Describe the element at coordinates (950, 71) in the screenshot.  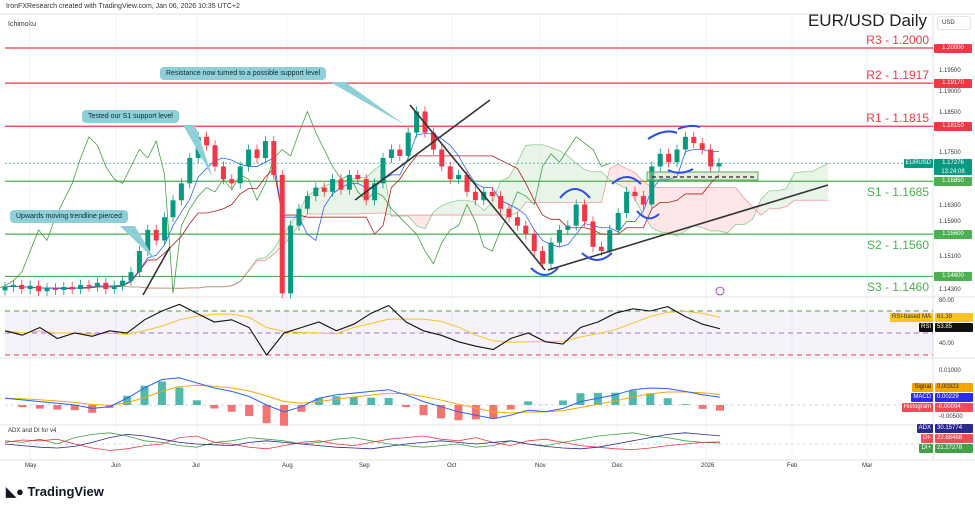
I see `price-axis-label: 1.19500` at that location.